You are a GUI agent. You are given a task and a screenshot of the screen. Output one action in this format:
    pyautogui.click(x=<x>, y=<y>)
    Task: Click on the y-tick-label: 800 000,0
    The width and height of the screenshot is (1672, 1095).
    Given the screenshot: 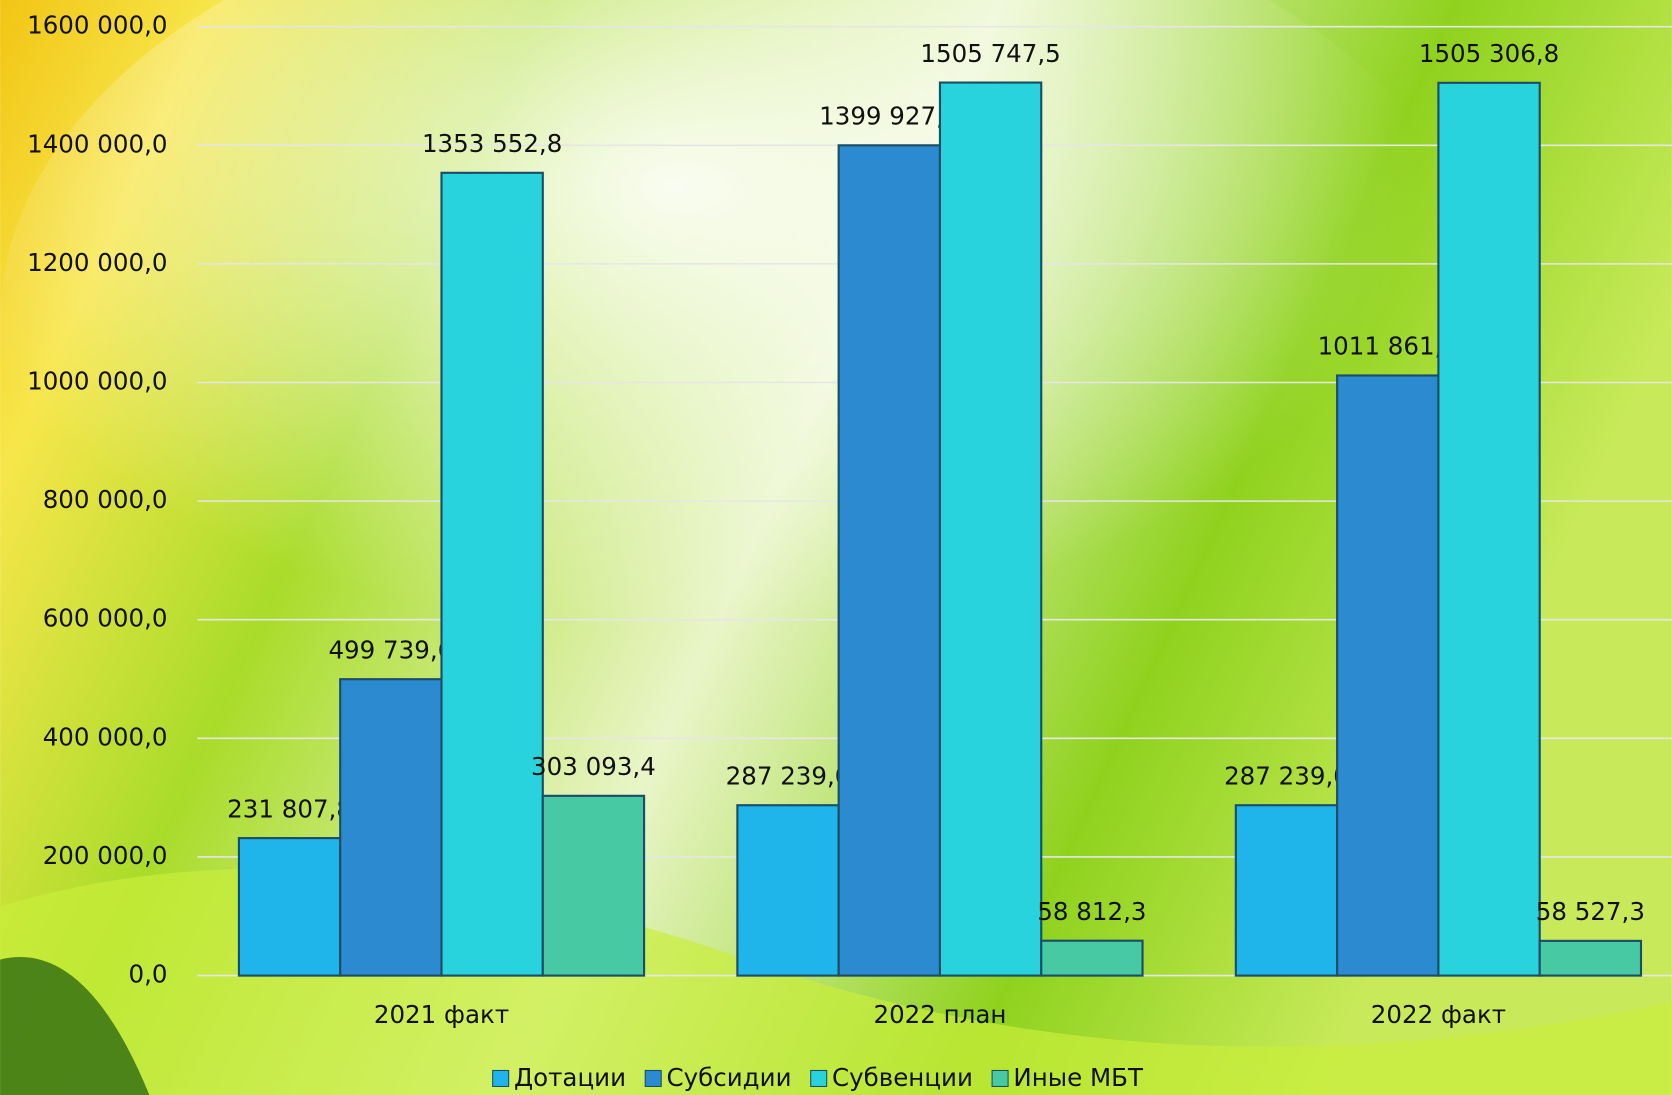 What is the action you would take?
    pyautogui.click(x=105, y=499)
    